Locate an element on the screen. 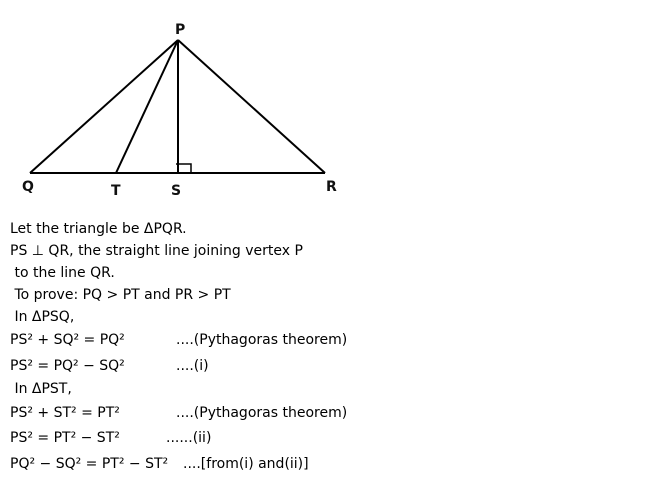 The image size is (653, 485). proof-line: Let the triangle be ΔPQR. is located at coordinates (98, 229).